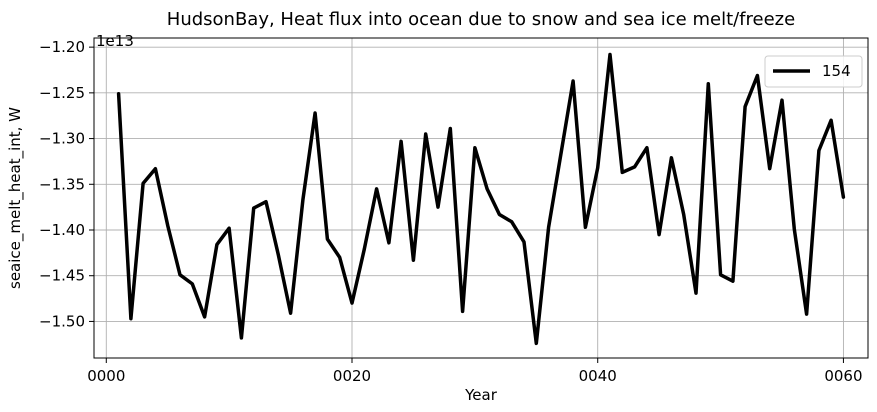  Describe the element at coordinates (843, 376) in the screenshot. I see `x-tick-label: 0060` at that location.